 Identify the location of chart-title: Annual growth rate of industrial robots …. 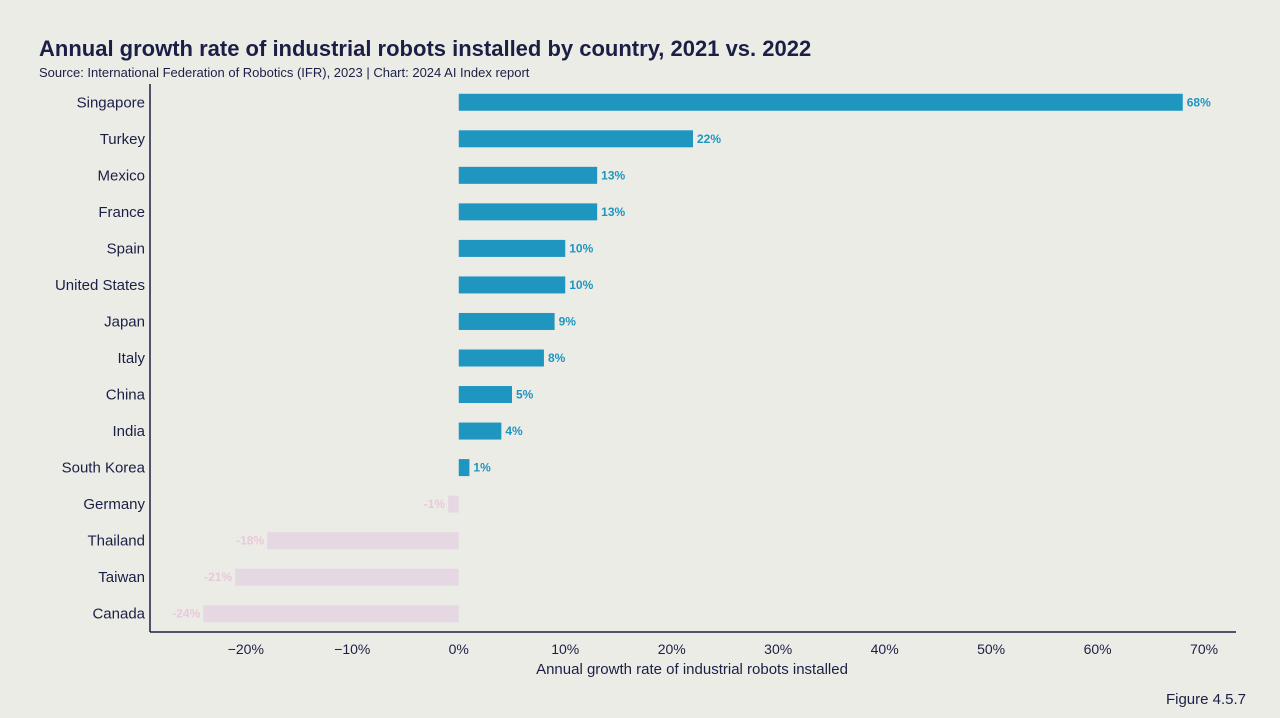
(425, 48).